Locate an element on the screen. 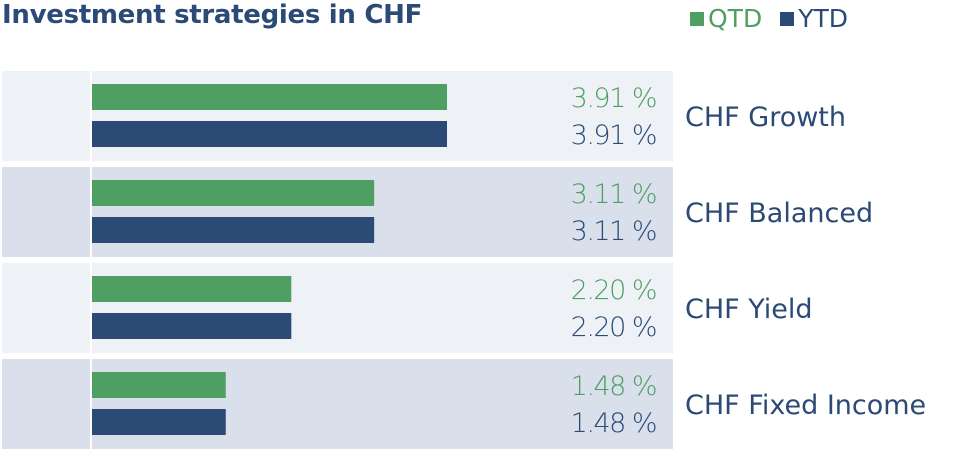 Image resolution: width=966 pixels, height=458 pixels. bar-ytd-chf-fixed-income is located at coordinates (158, 422).